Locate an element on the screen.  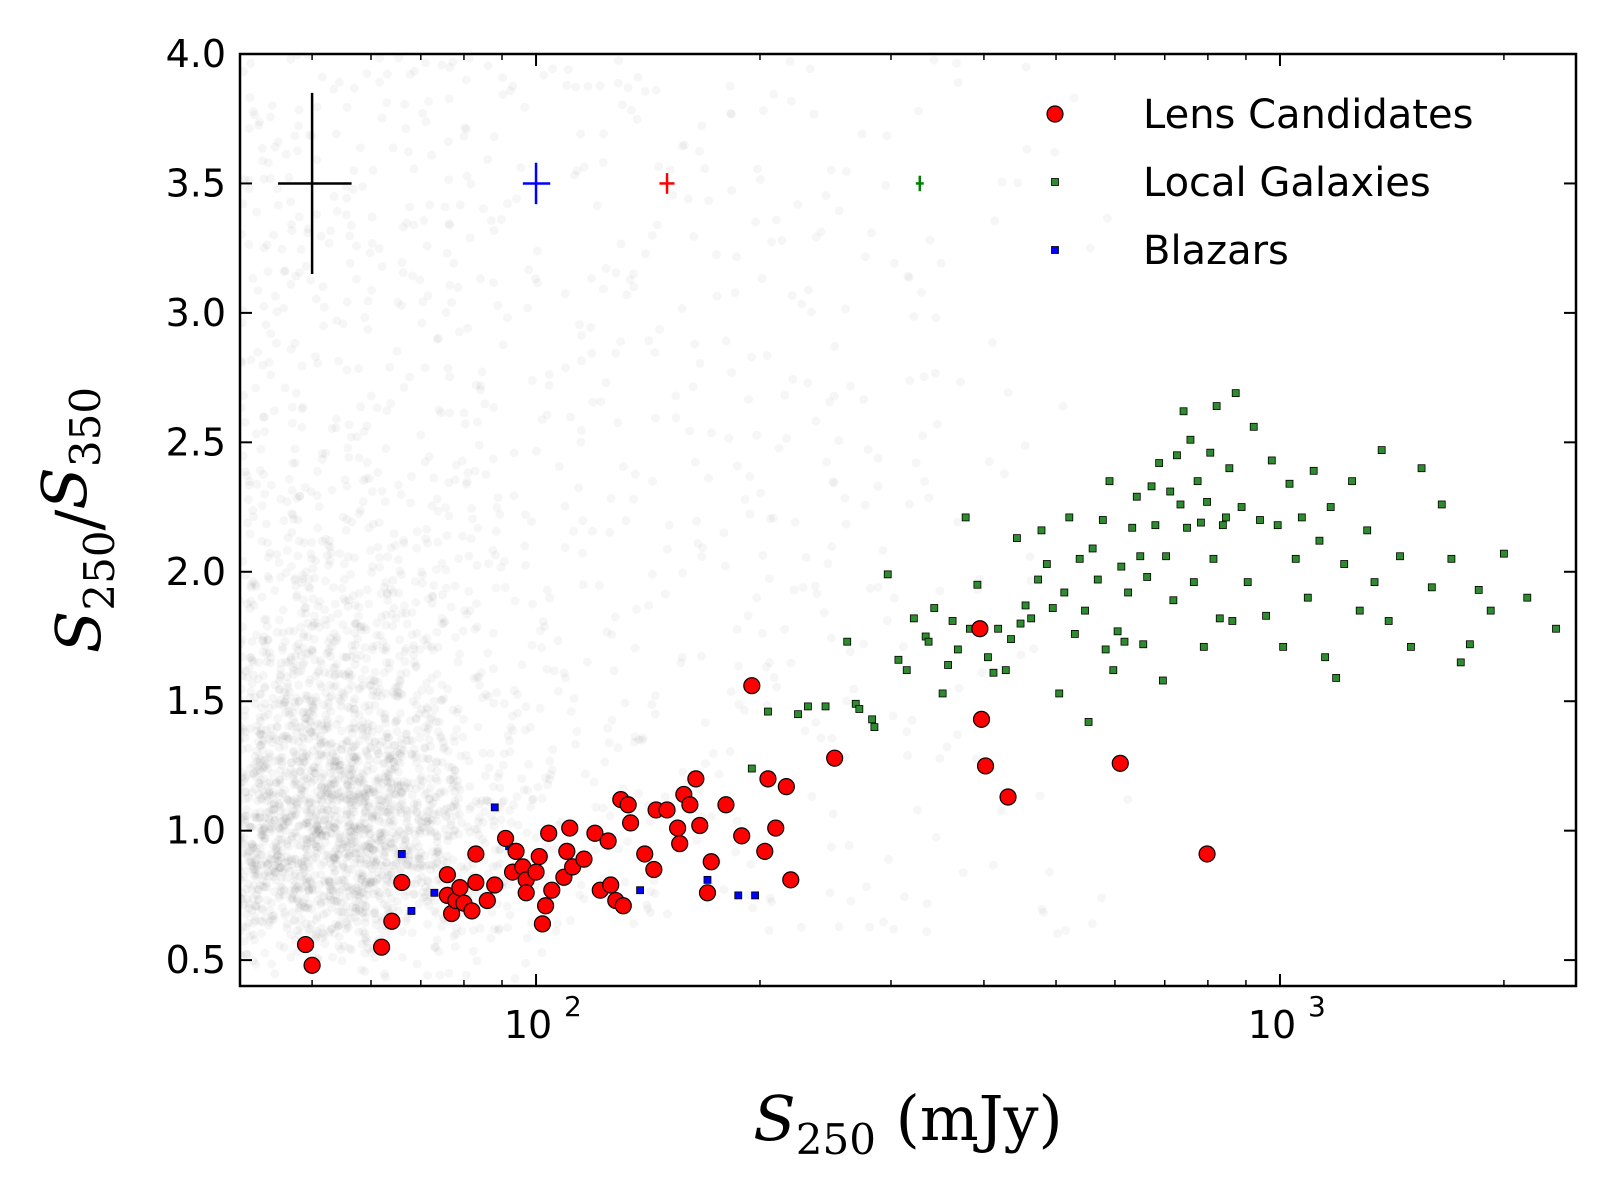
blazar-point is located at coordinates (494, 807).